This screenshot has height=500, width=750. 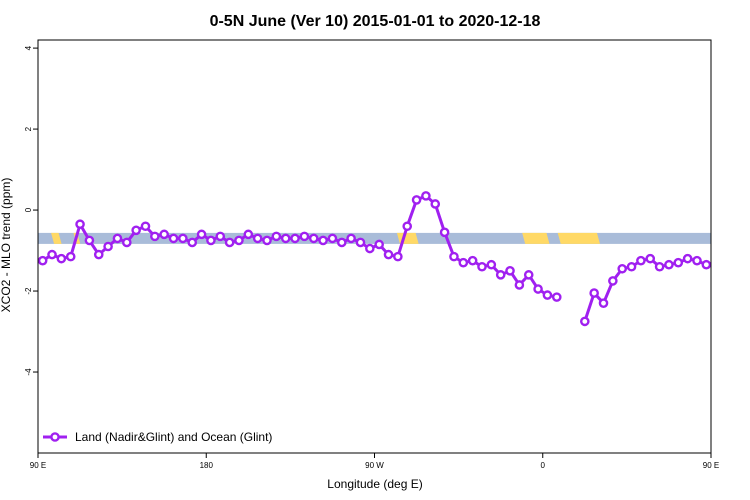 What do you see at coordinates (374, 238) in the screenshot?
I see `ocean-band` at bounding box center [374, 238].